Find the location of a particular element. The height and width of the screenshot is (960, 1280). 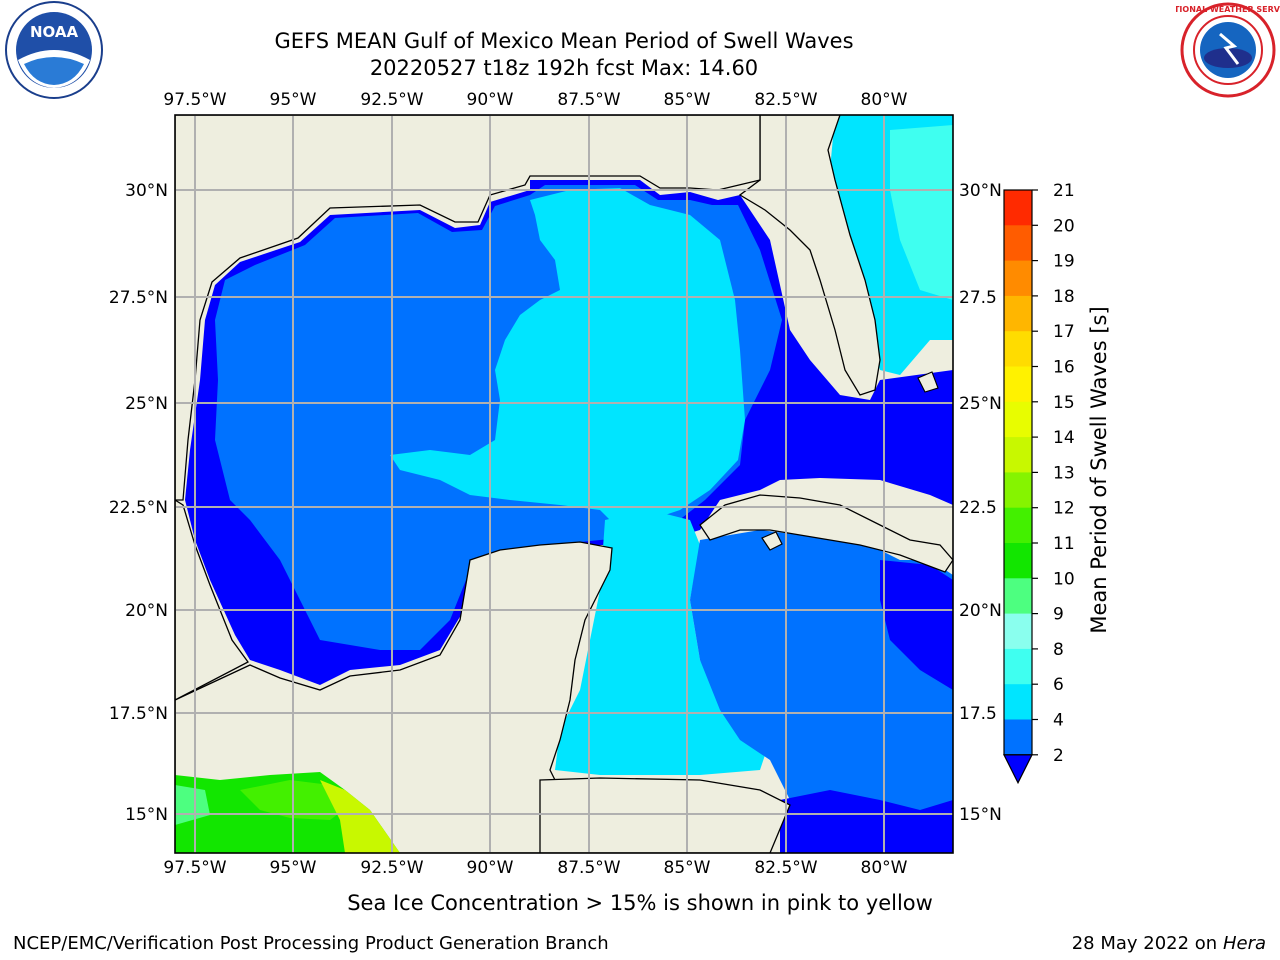

lon-label-top: 87.5°W is located at coordinates (588, 100).